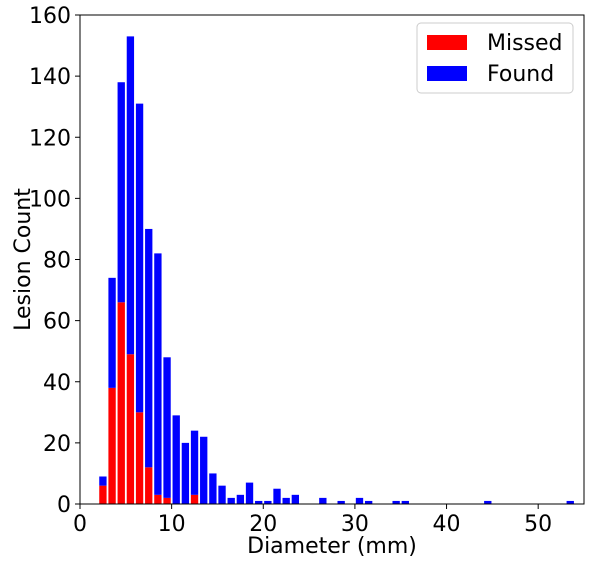  What do you see at coordinates (57, 261) in the screenshot?
I see `y-tick-label: 80` at bounding box center [57, 261].